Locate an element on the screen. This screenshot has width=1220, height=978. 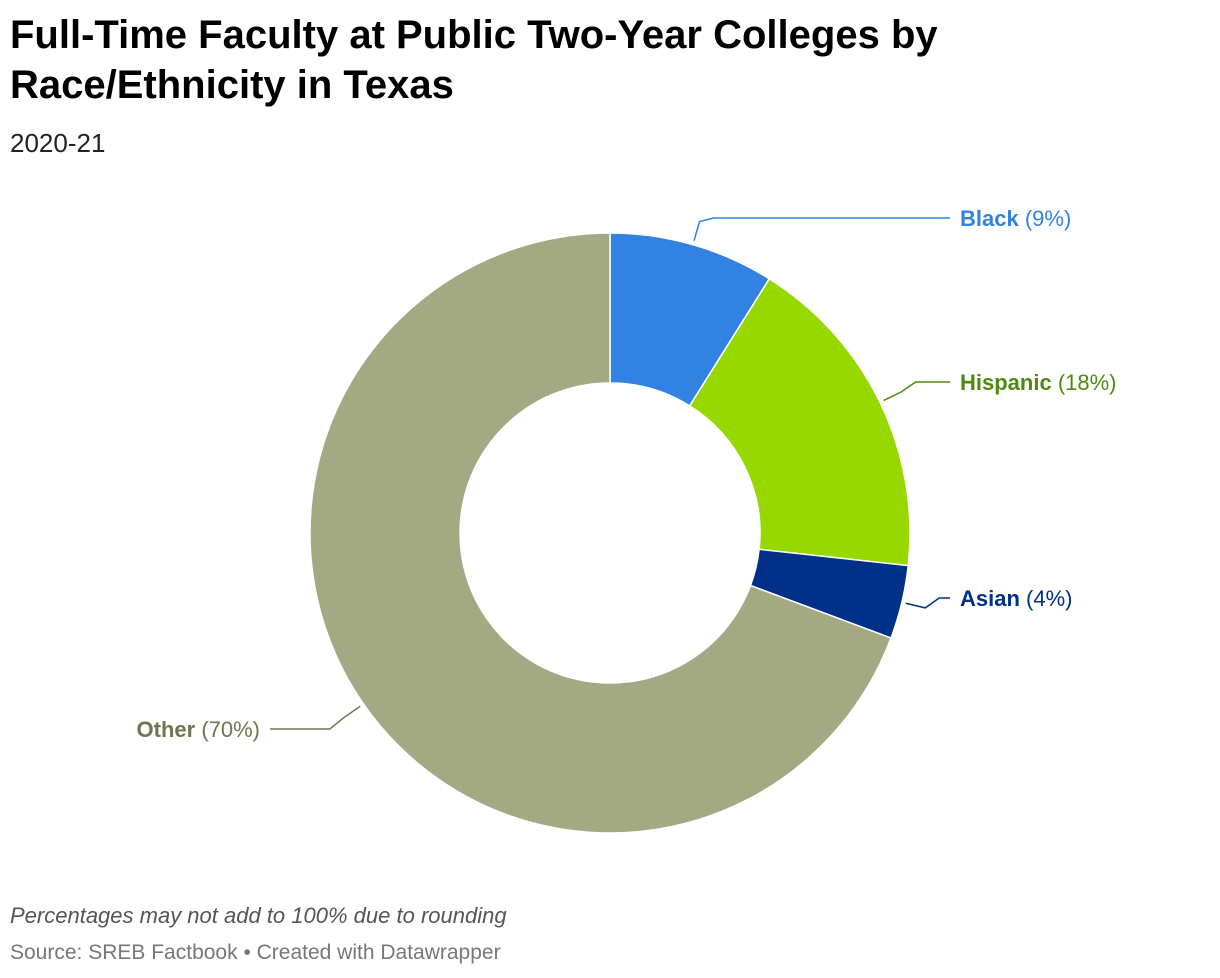
leader-line-black is located at coordinates (821, 229).